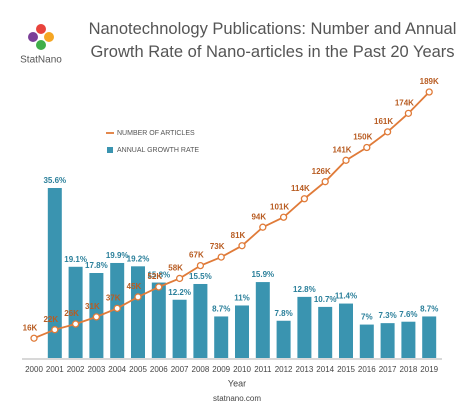  Describe the element at coordinates (258, 216) in the screenshot. I see `line-value-label: 94K` at that location.